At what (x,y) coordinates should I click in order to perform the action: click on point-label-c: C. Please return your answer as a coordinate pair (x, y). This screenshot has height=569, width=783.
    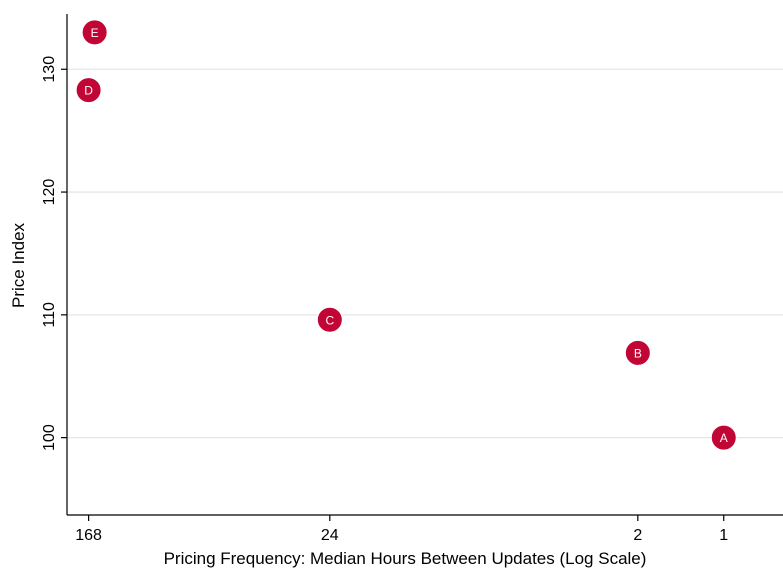
    Looking at the image, I should click on (329, 320).